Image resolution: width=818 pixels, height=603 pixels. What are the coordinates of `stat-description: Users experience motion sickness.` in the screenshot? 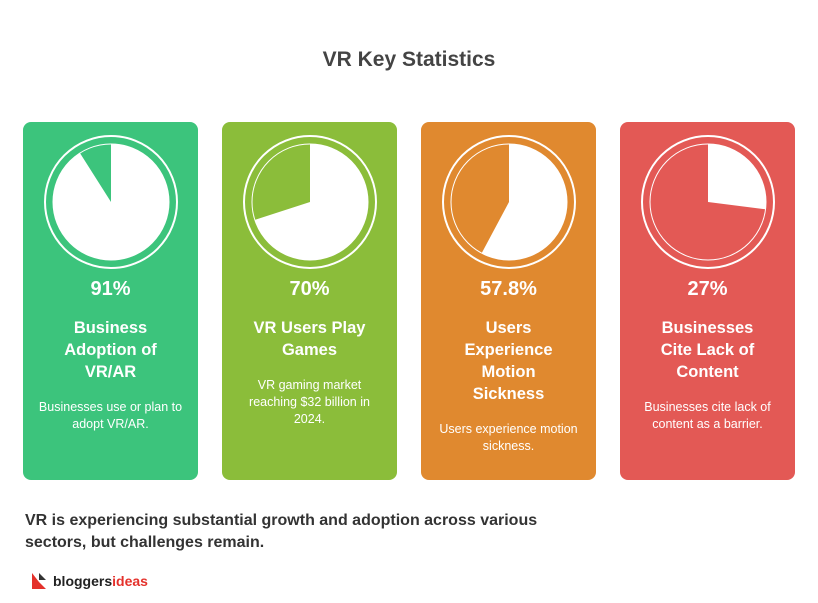 It's located at (508, 437).